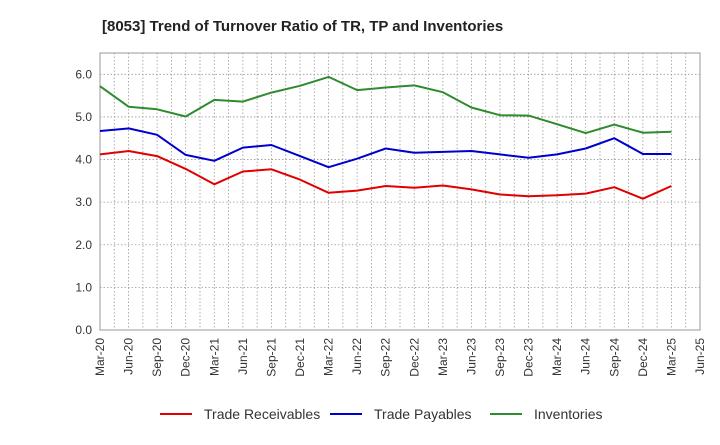 Image resolution: width=720 pixels, height=445 pixels. Describe the element at coordinates (83, 330) in the screenshot. I see `y-tick-label: 0.0` at that location.